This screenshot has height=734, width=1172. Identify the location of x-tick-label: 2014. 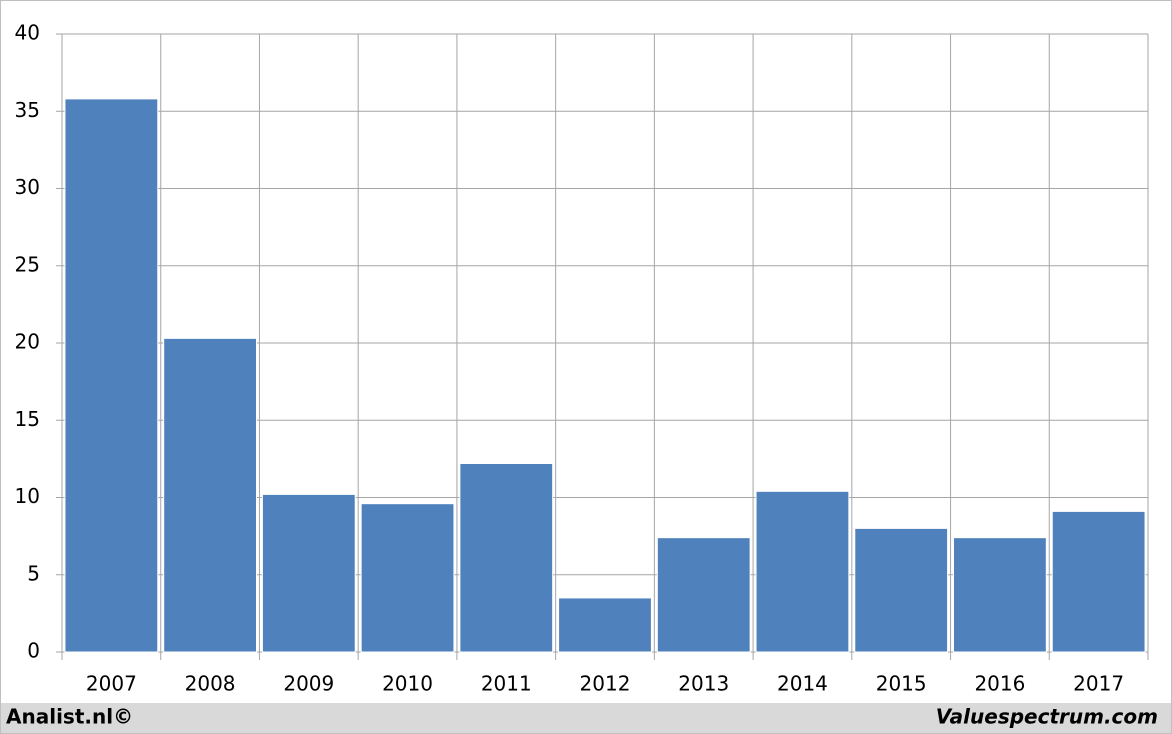
(802, 684).